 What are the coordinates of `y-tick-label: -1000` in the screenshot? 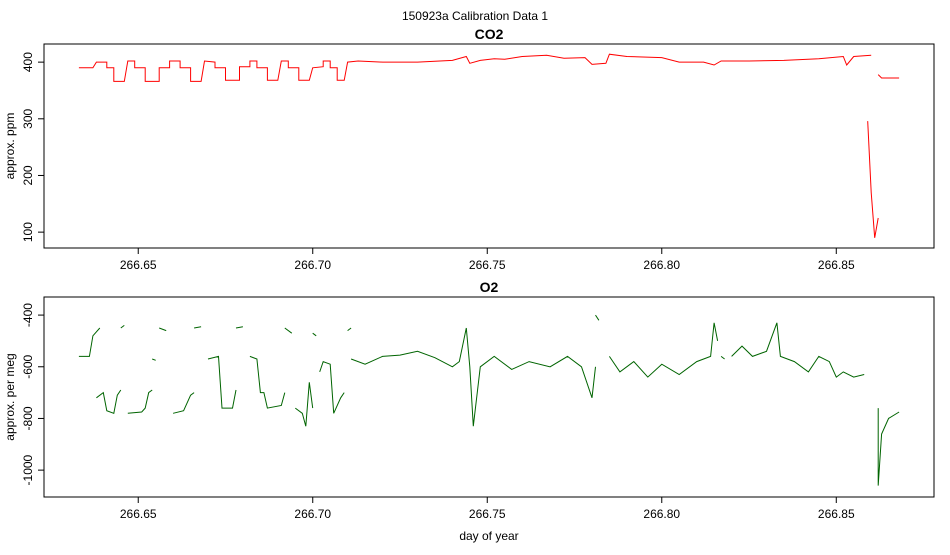 It's located at (28, 469).